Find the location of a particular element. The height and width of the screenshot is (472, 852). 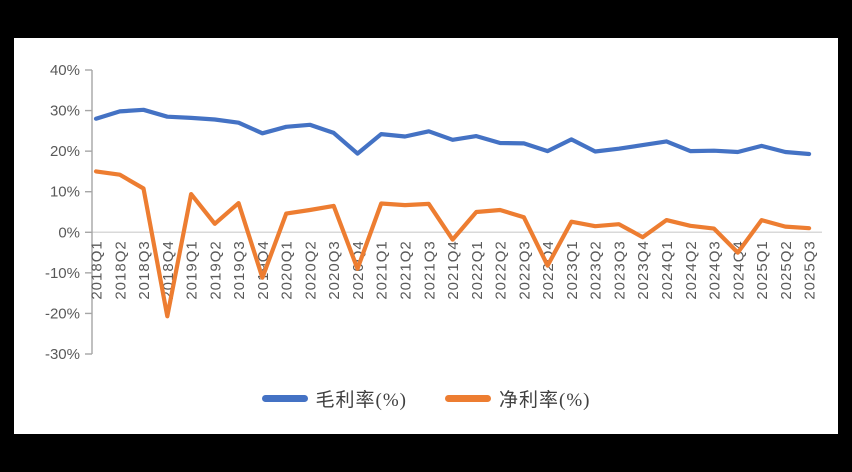

x-tick-label: 2023Q3 is located at coordinates (619, 269).